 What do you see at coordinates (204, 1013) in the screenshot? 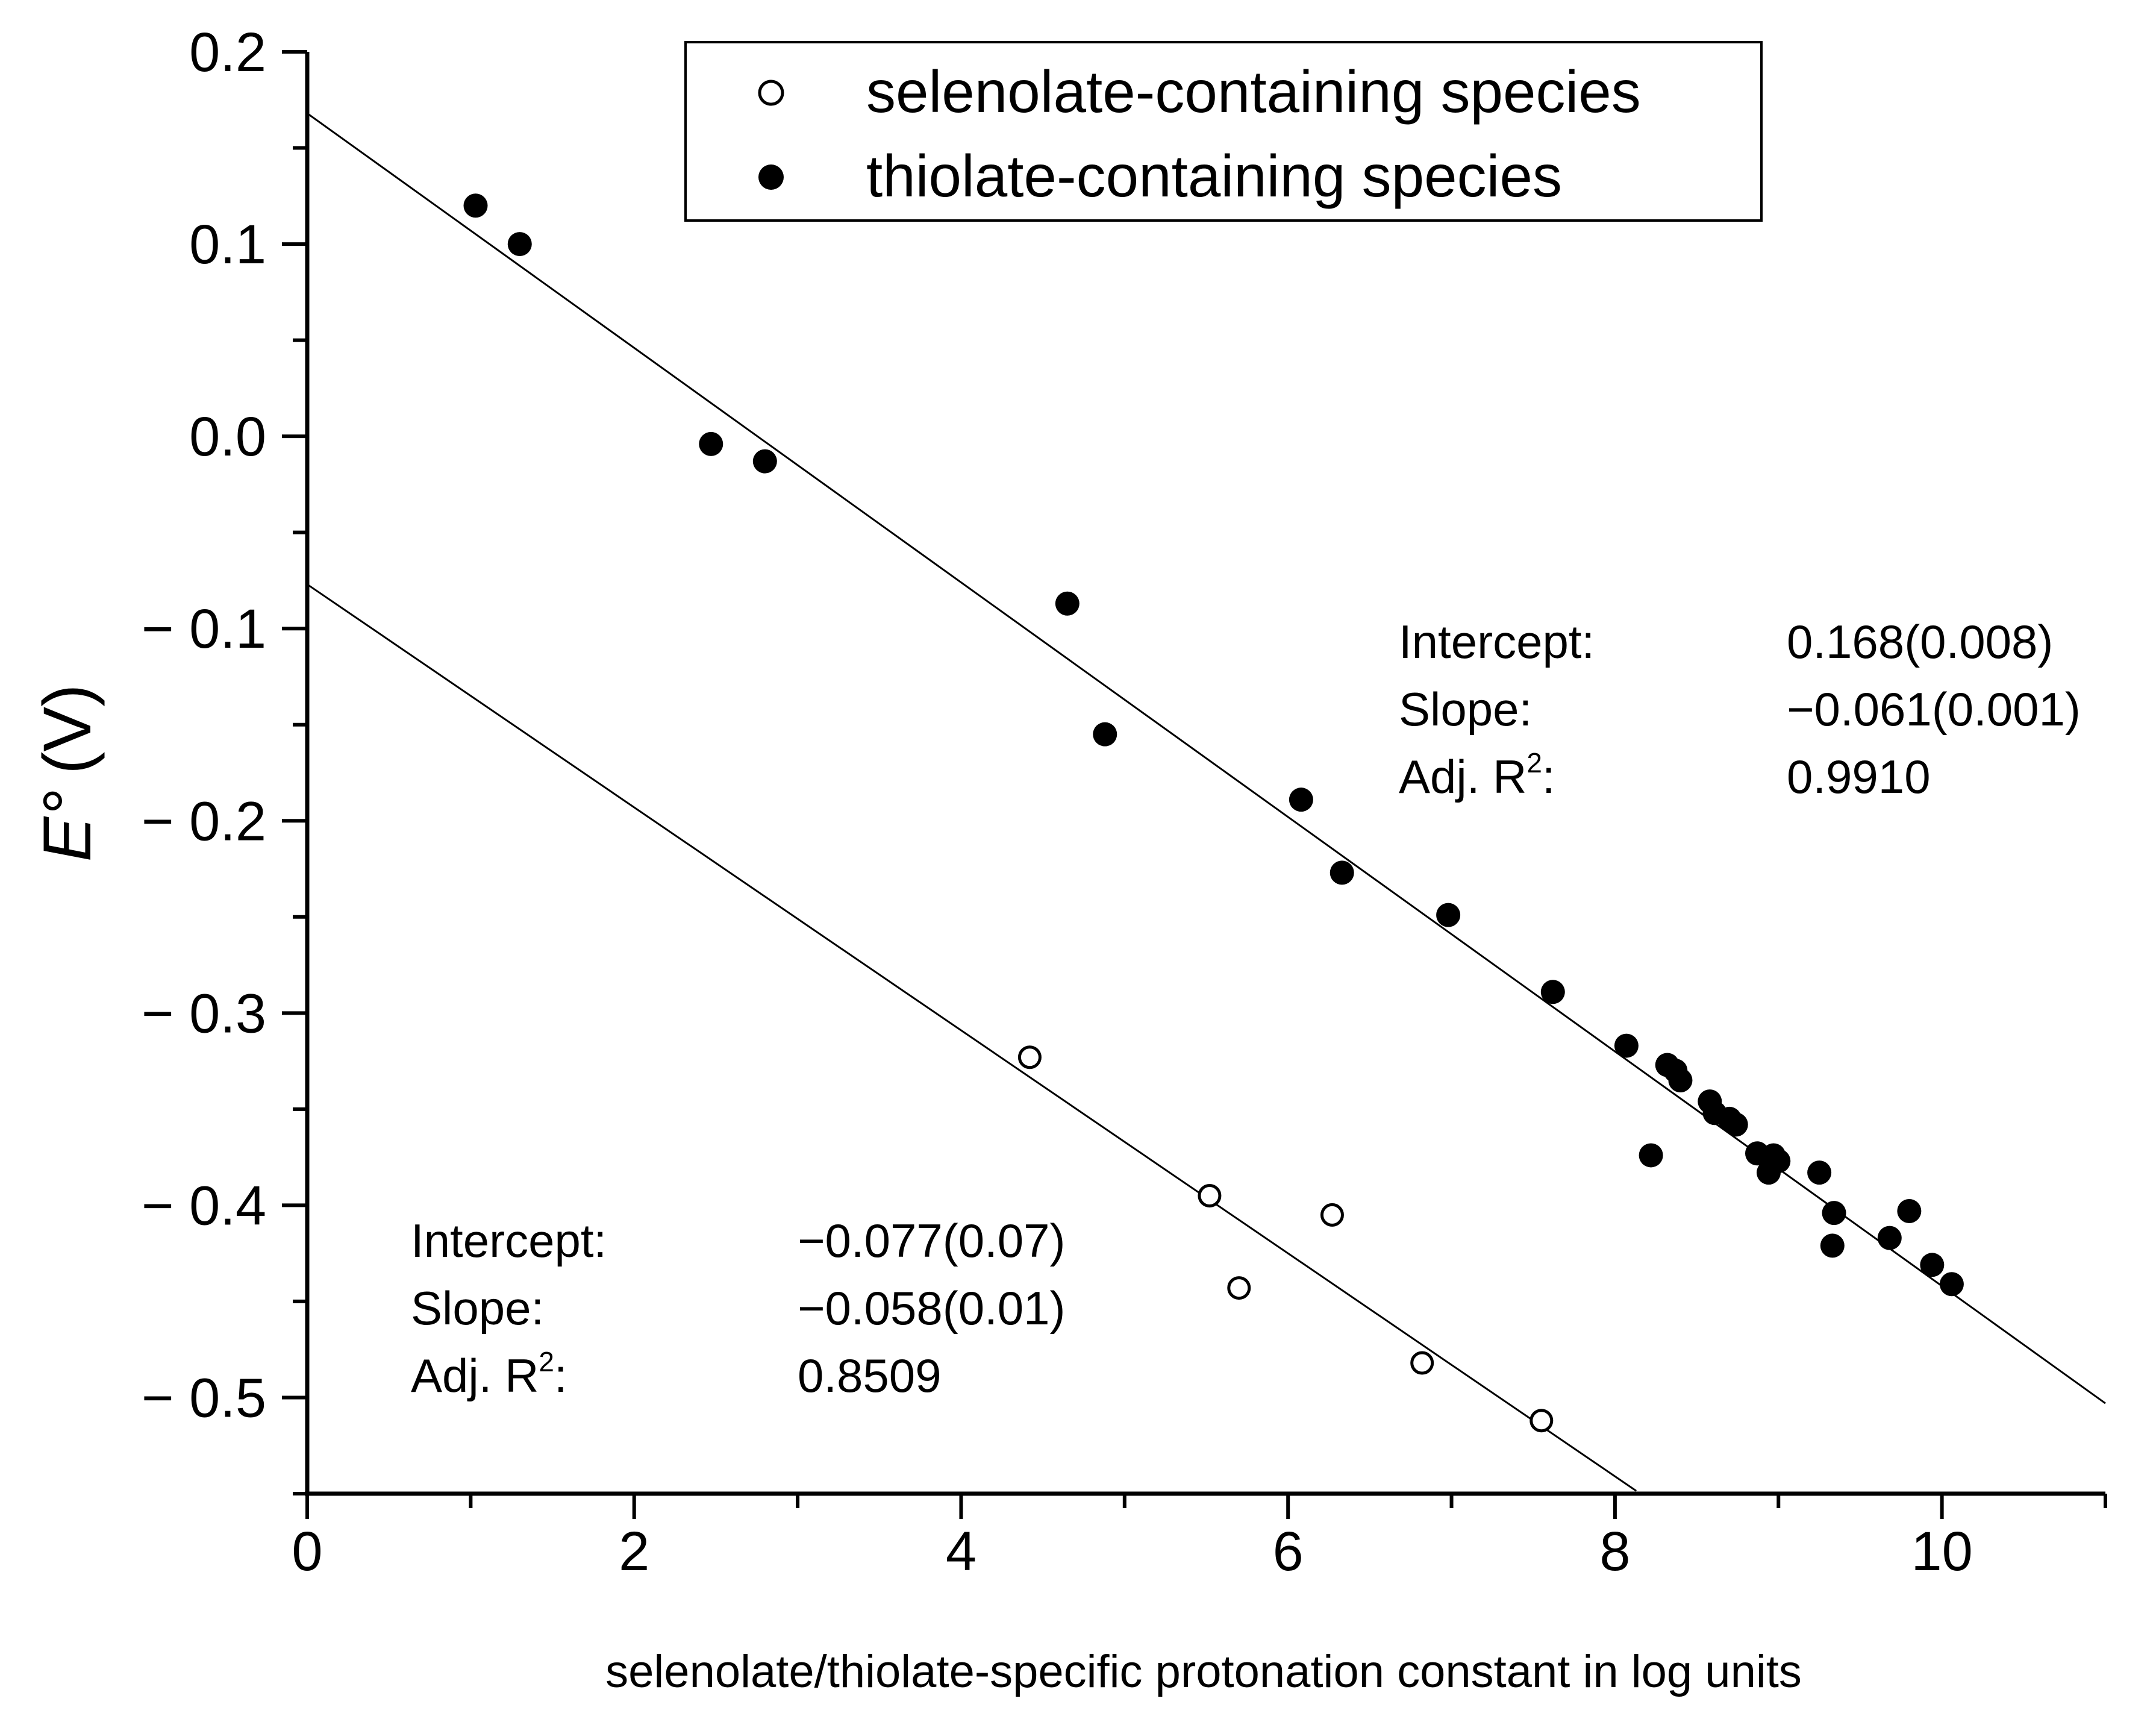
I see `y-tick-label: − 0.3` at bounding box center [204, 1013].